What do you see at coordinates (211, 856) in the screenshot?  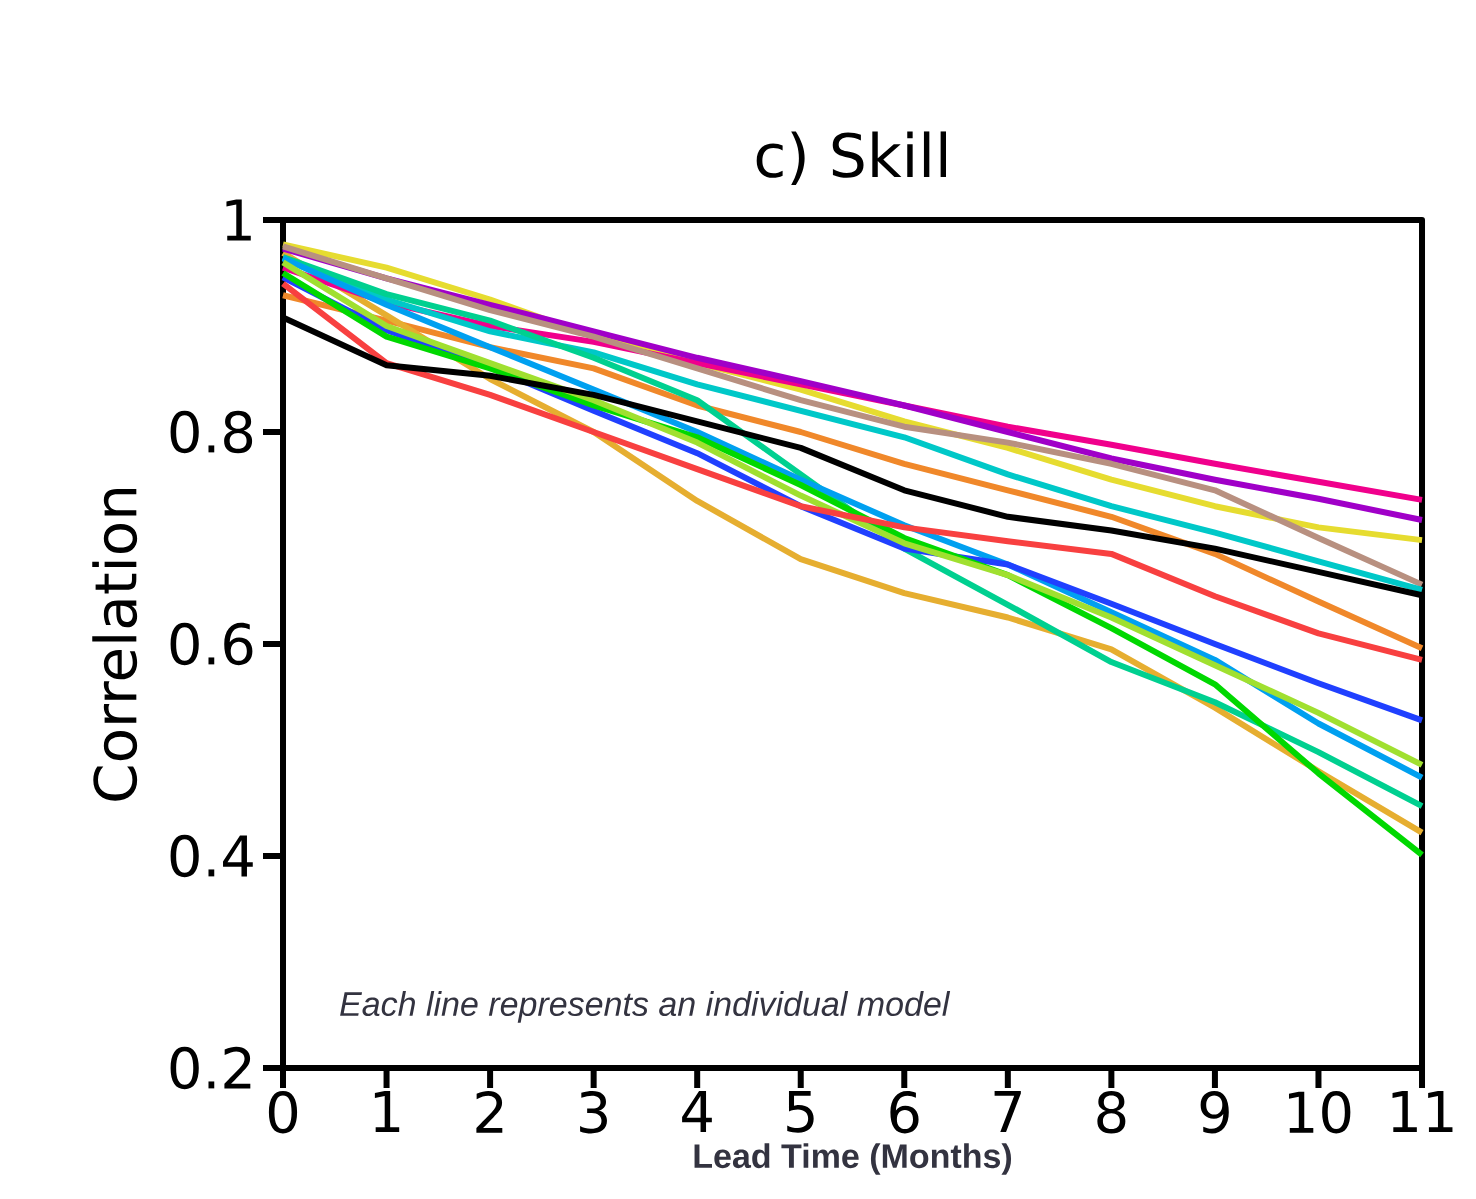 I see `y-tick-label: 0.4` at bounding box center [211, 856].